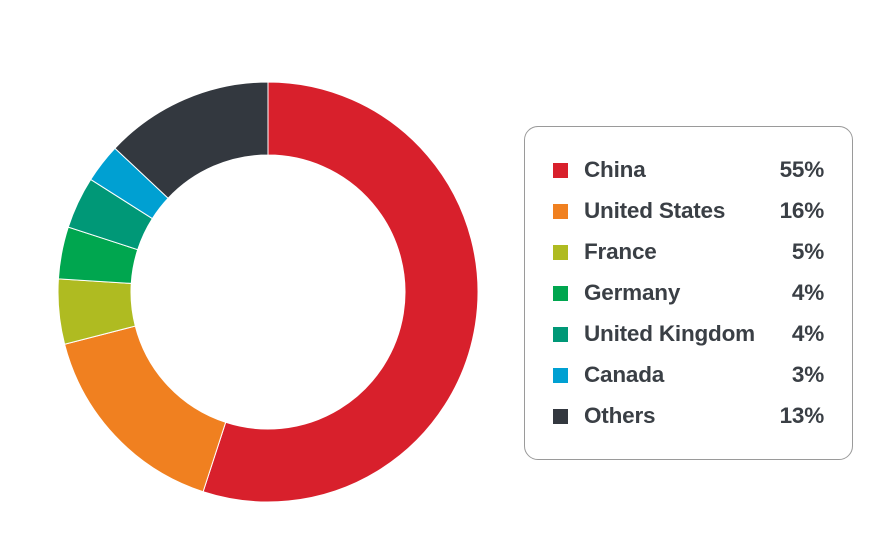  I want to click on legend-item-label: United Kingdom, so click(669, 333).